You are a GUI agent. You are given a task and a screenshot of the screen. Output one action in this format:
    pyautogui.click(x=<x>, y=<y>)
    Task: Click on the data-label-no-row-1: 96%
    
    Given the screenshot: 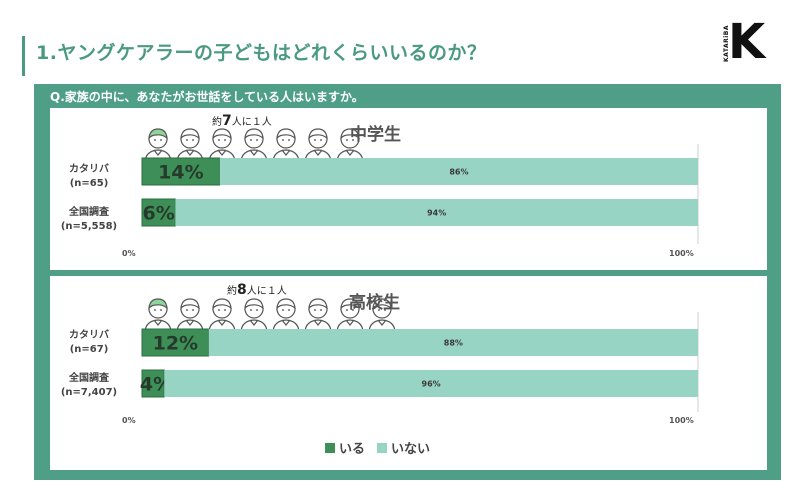 What is the action you would take?
    pyautogui.click(x=431, y=384)
    